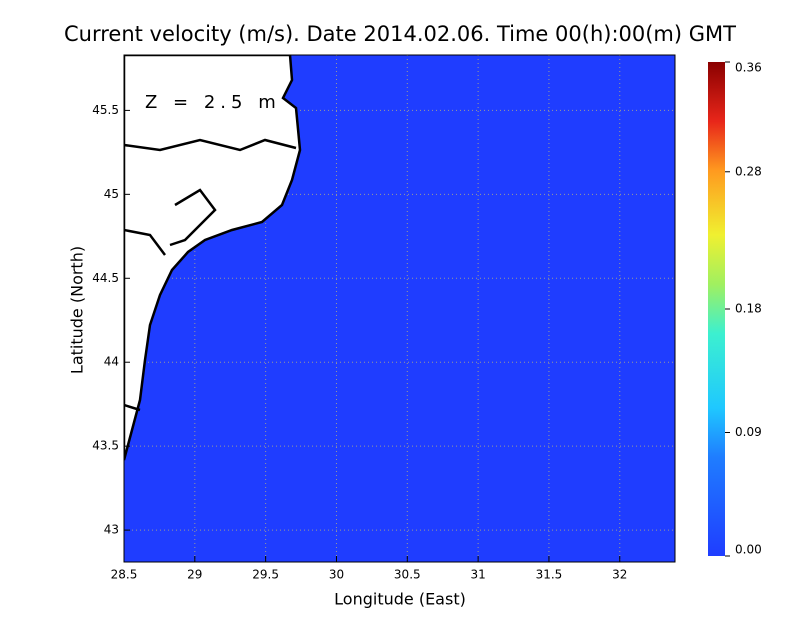 This screenshot has width=800, height=618. Describe the element at coordinates (265, 575) in the screenshot. I see `x-tick-label: 29.5` at that location.